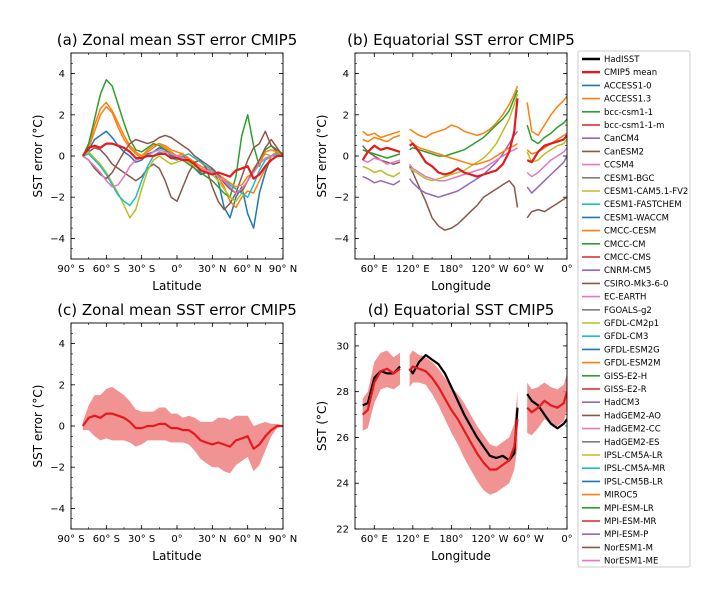 The height and width of the screenshot is (590, 708). What do you see at coordinates (634, 126) in the screenshot?
I see `legend-label: bcc-csm1-1-m` at bounding box center [634, 126].